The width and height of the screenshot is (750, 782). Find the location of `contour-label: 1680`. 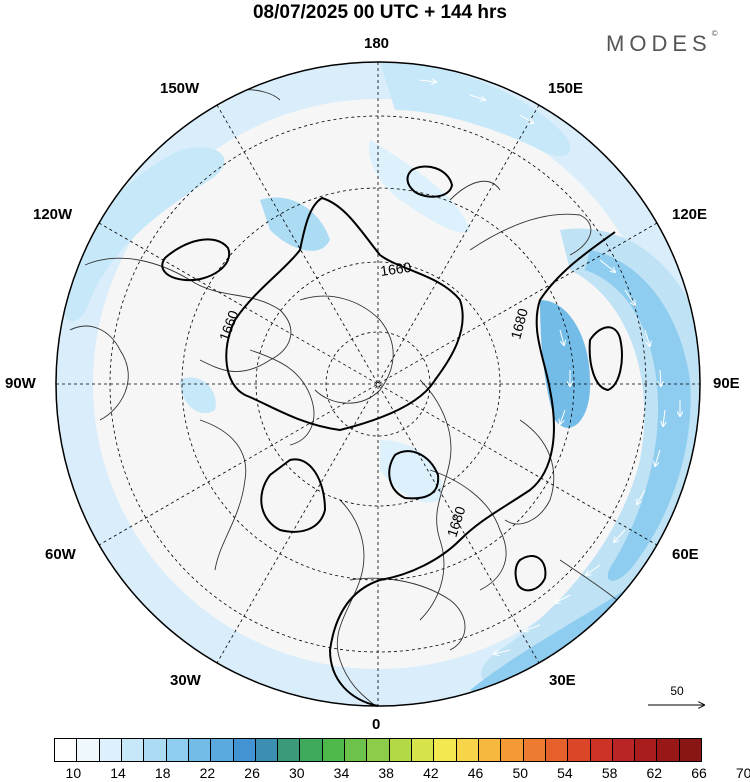

contour-label: 1680 is located at coordinates (519, 323).